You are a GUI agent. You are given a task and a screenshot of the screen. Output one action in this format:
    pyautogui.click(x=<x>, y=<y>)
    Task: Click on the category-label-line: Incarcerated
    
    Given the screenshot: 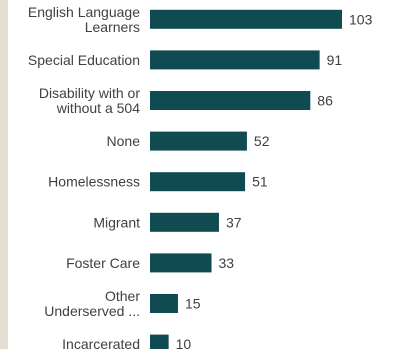 What is the action you would take?
    pyautogui.click(x=101, y=342)
    